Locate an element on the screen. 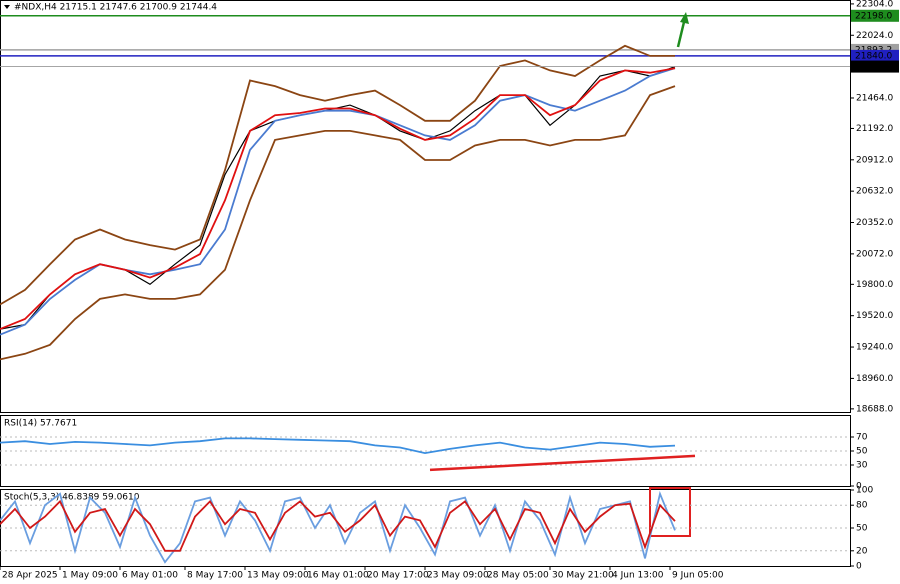 Image resolution: width=900 pixels, height=584 pixels. y-tick-label: 20 is located at coordinates (862, 551).